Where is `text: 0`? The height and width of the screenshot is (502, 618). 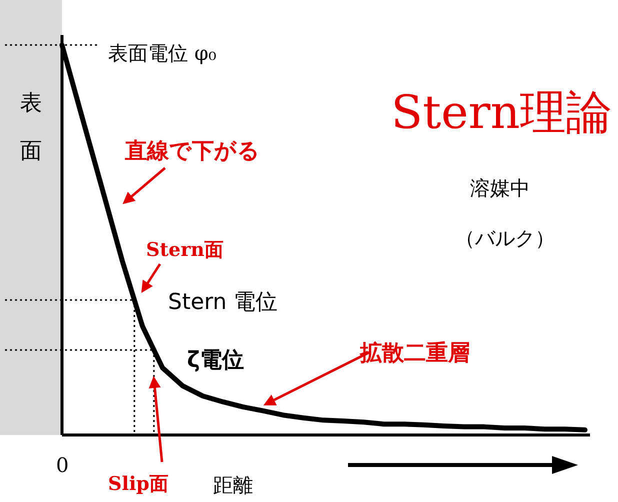
text: 0 is located at coordinates (62, 465).